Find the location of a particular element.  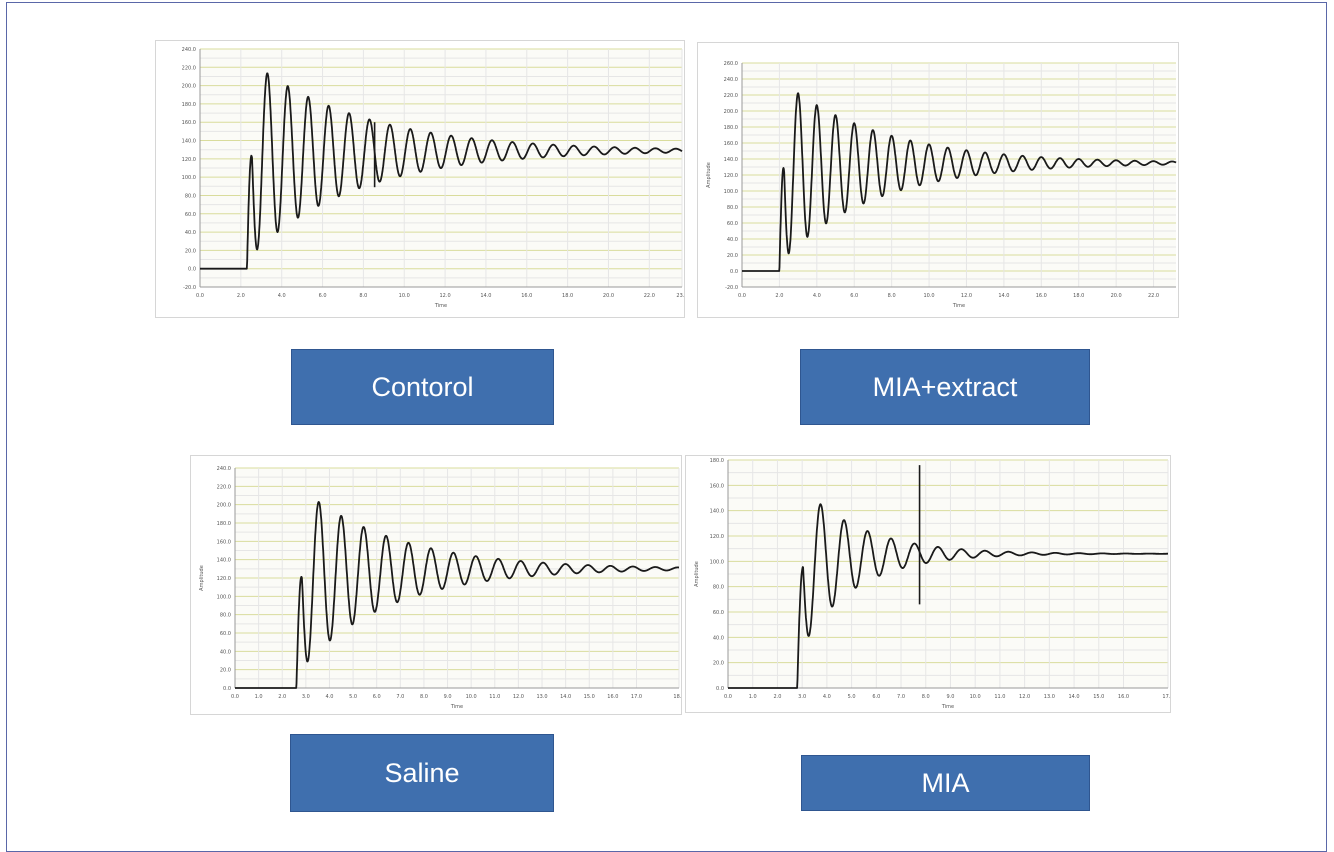

y-tick-label: 220.0 is located at coordinates (224, 487).